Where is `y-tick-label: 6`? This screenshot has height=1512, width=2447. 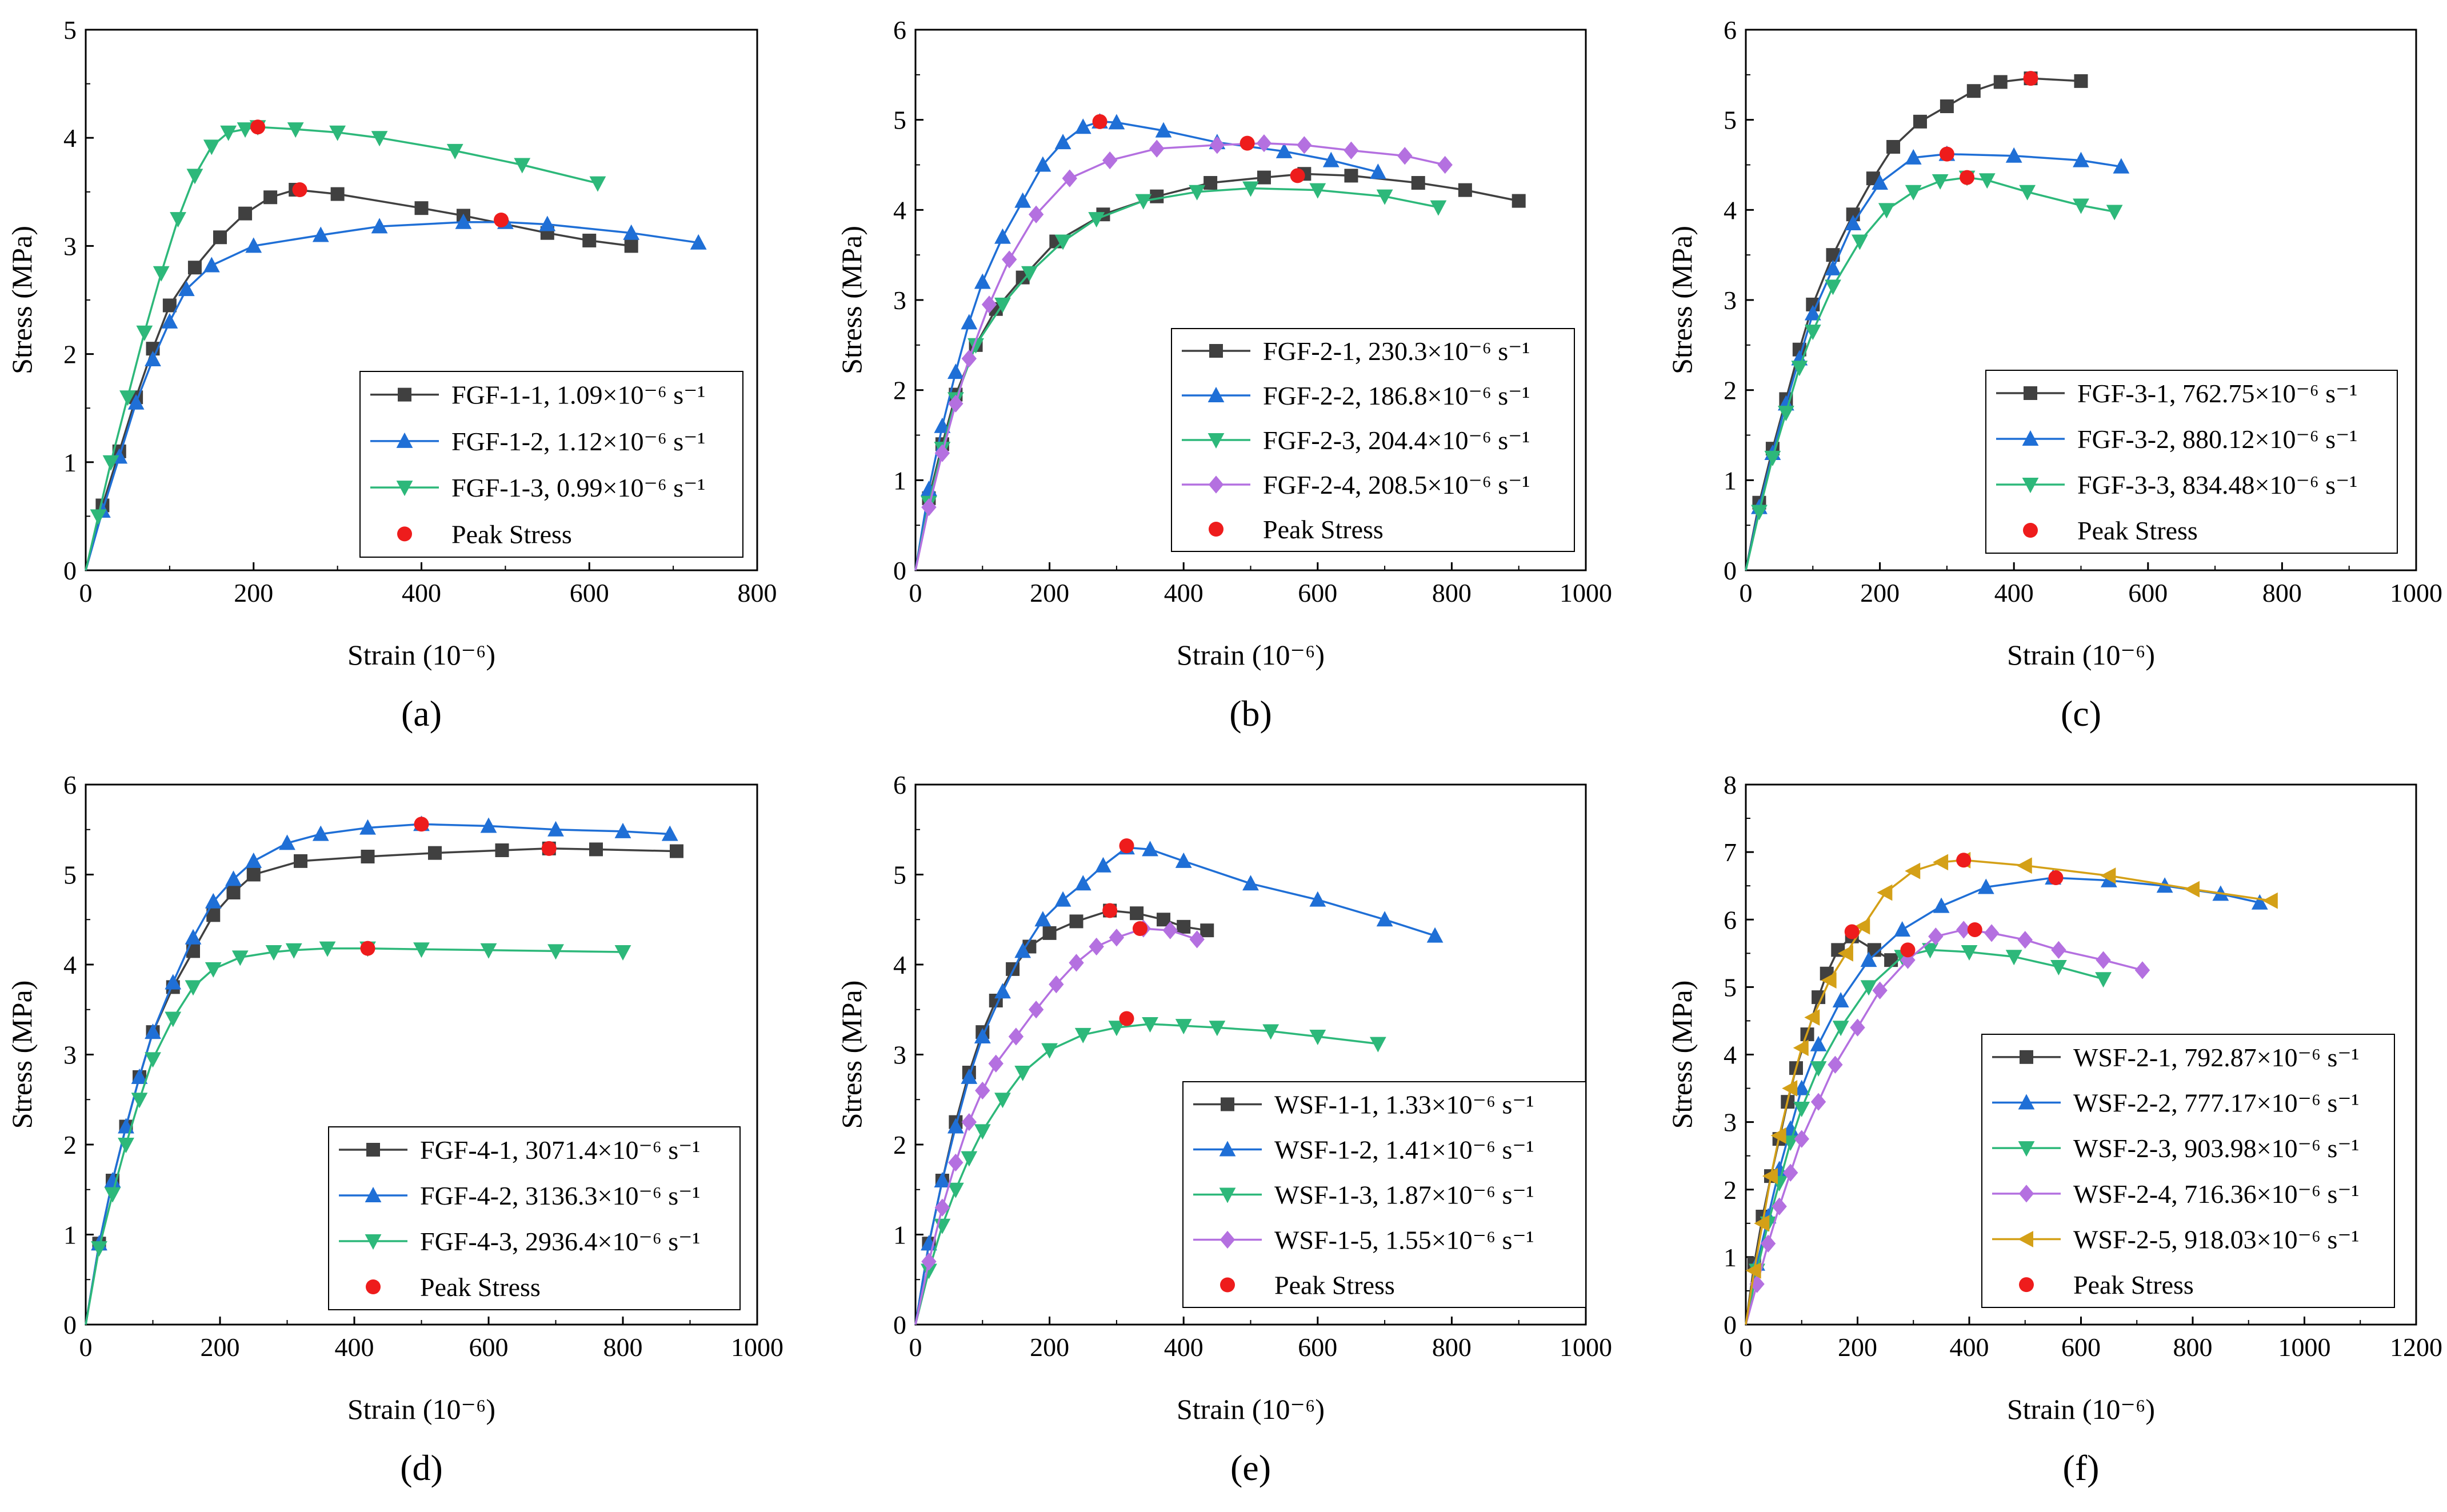 y-tick-label: 6 is located at coordinates (899, 784).